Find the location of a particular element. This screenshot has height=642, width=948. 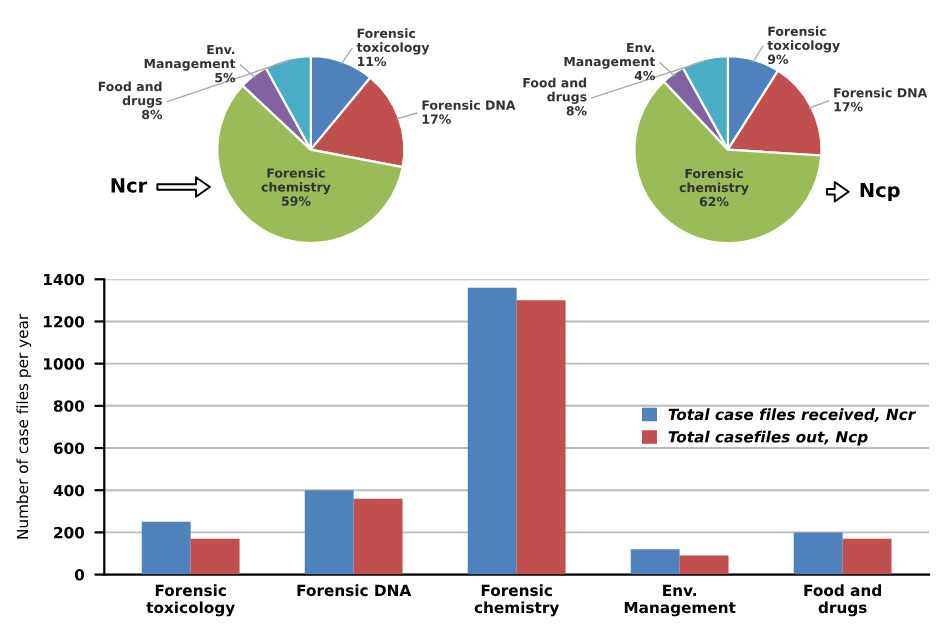

text: Ncr is located at coordinates (129, 185).